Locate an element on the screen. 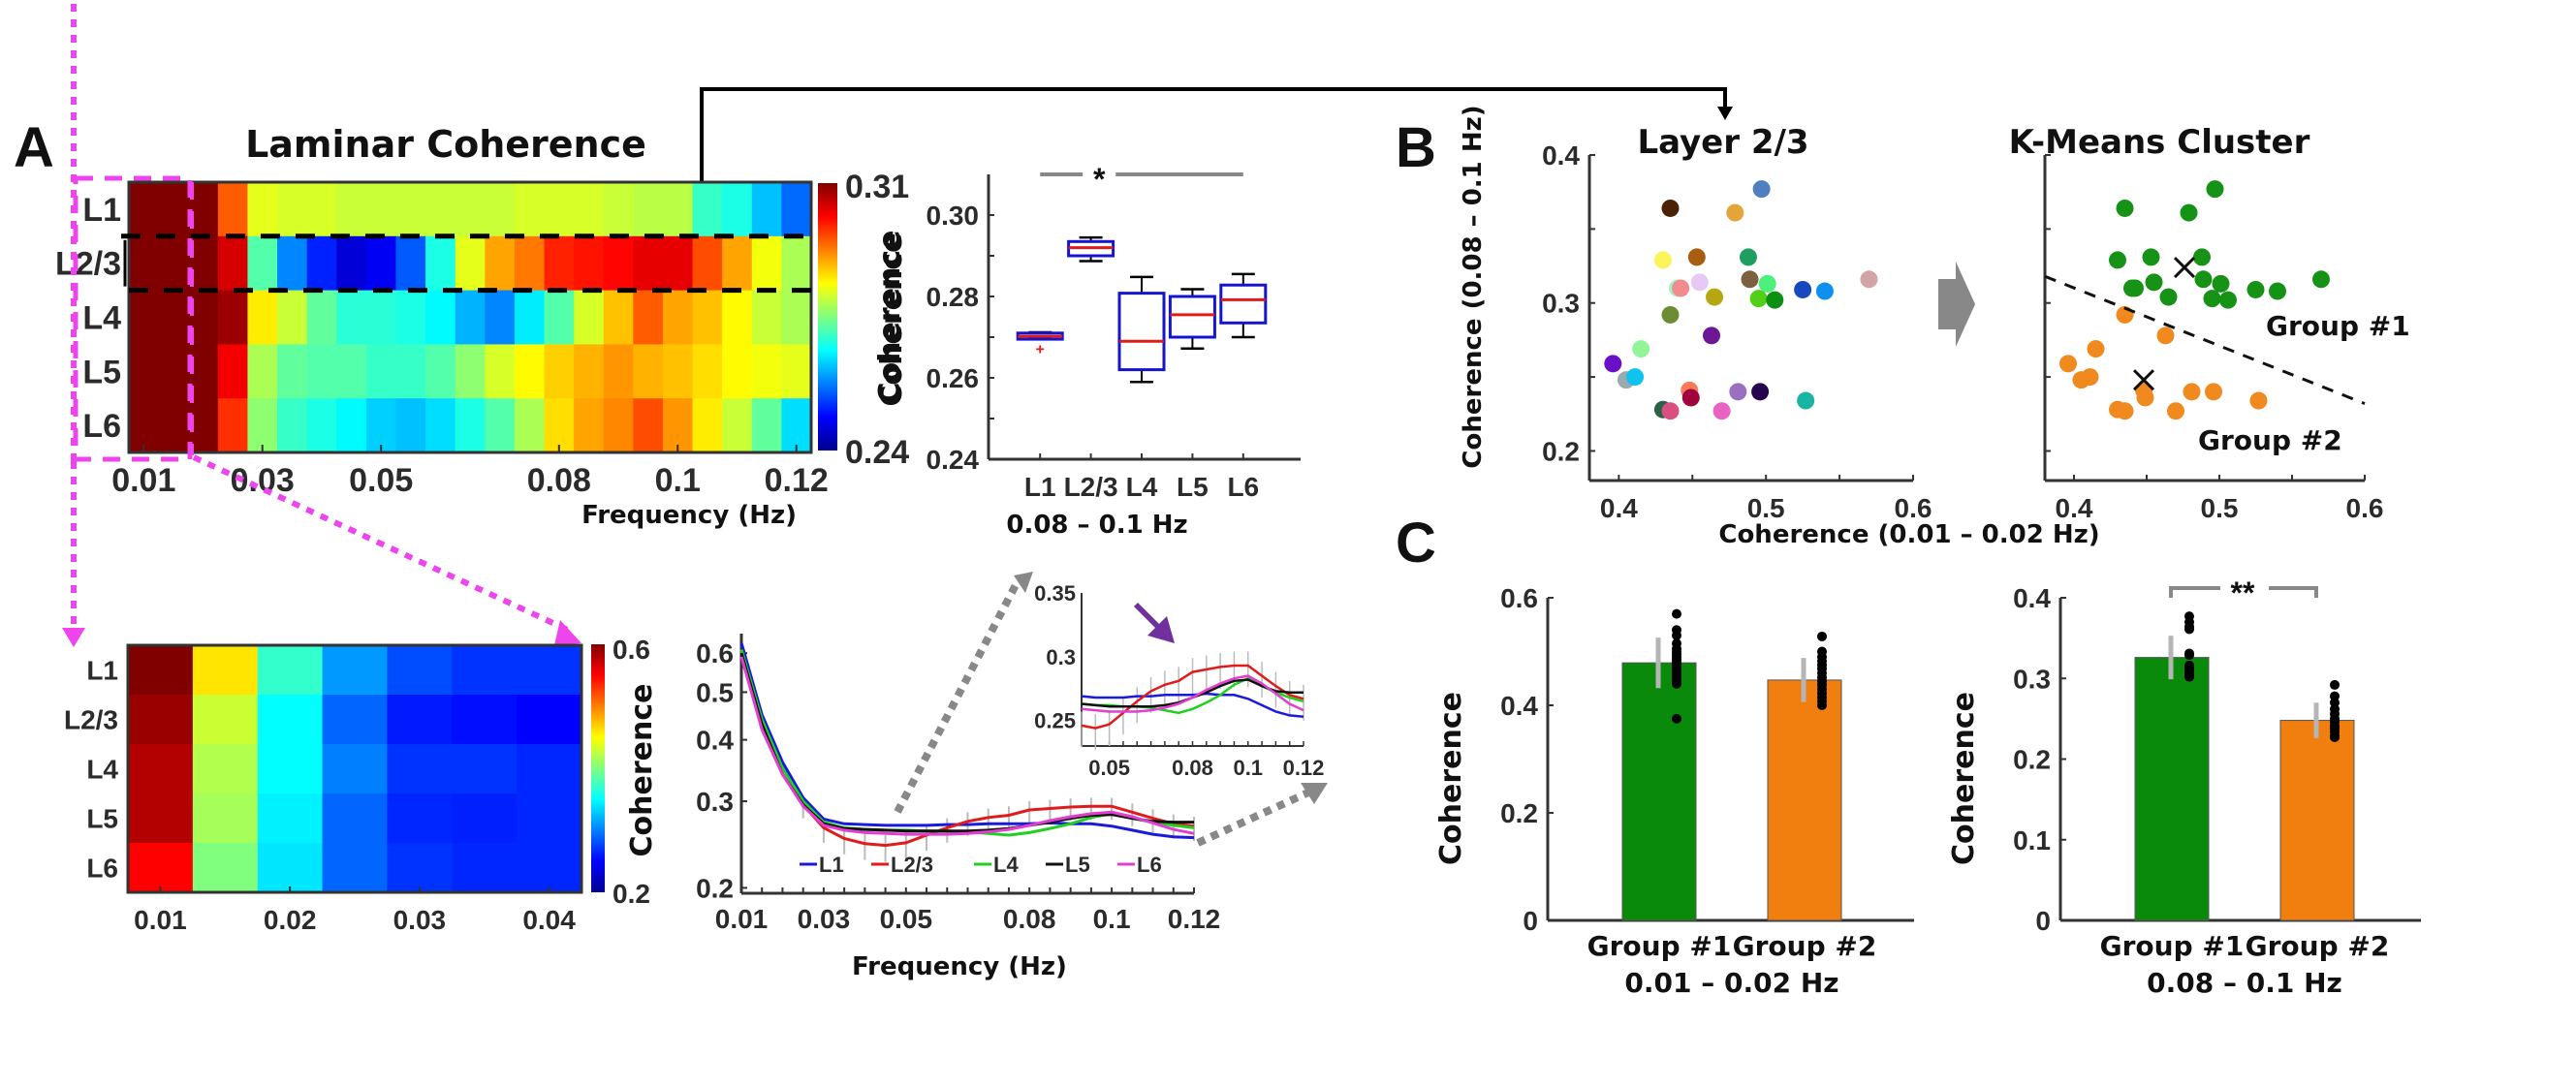  scatter-ylabel-group: Coherence (0.08 – 0.1 Hz) is located at coordinates (1473, 286).